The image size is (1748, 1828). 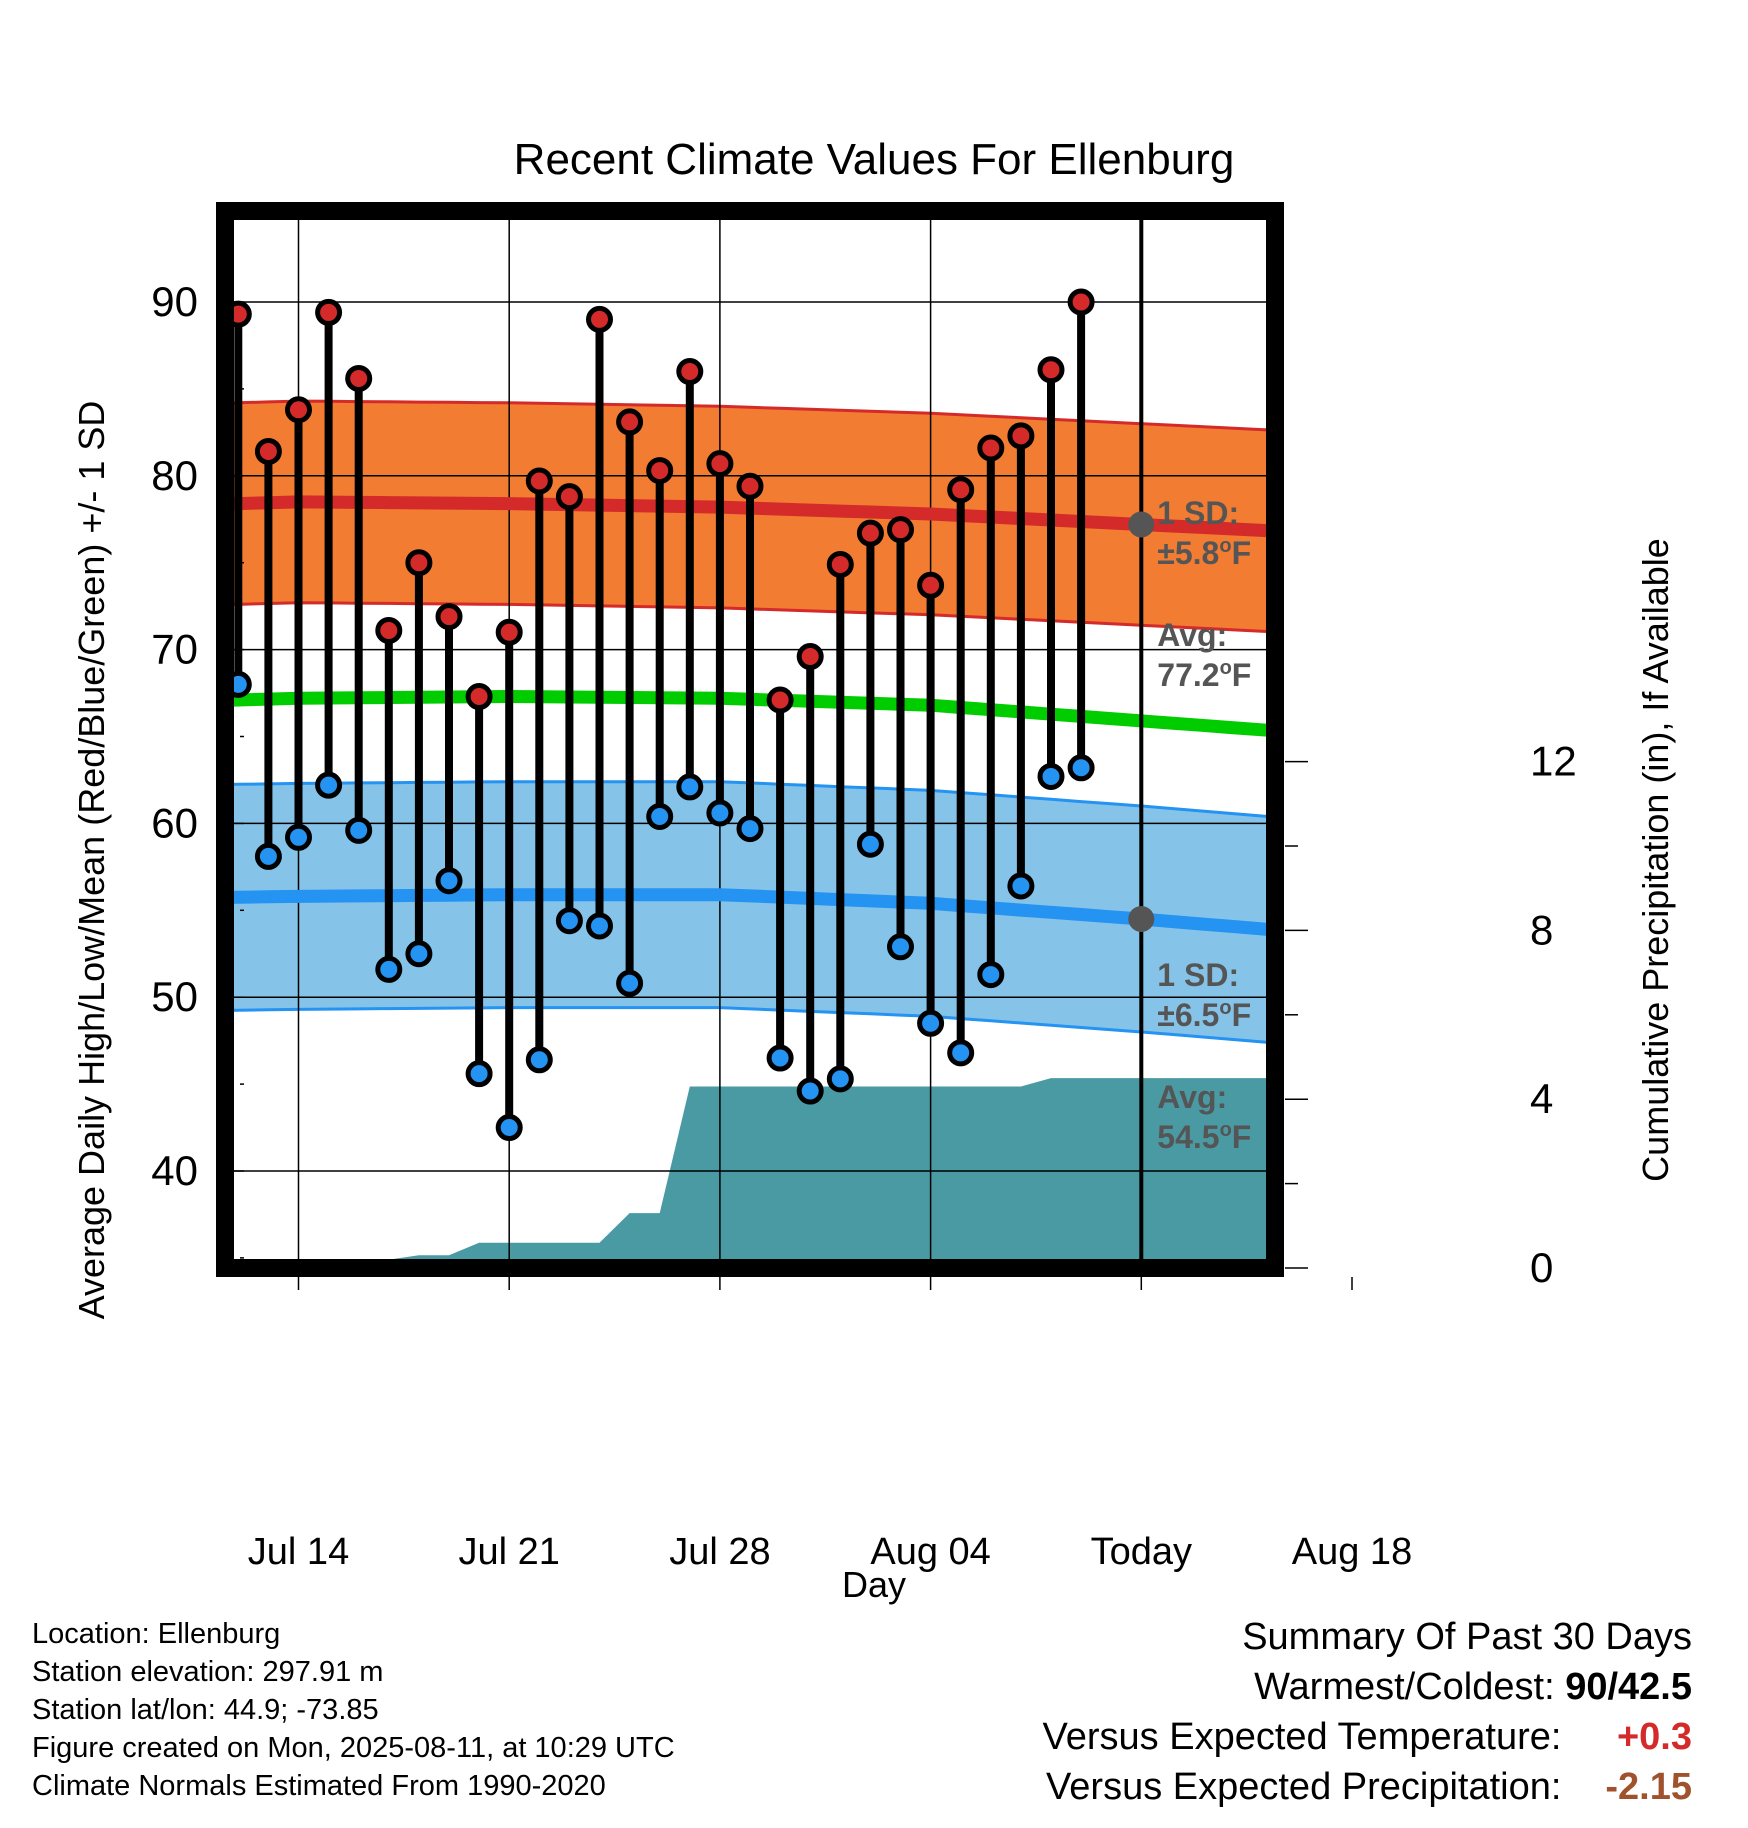 What do you see at coordinates (772, 1173) in the screenshot?
I see `precipitation-area` at bounding box center [772, 1173].